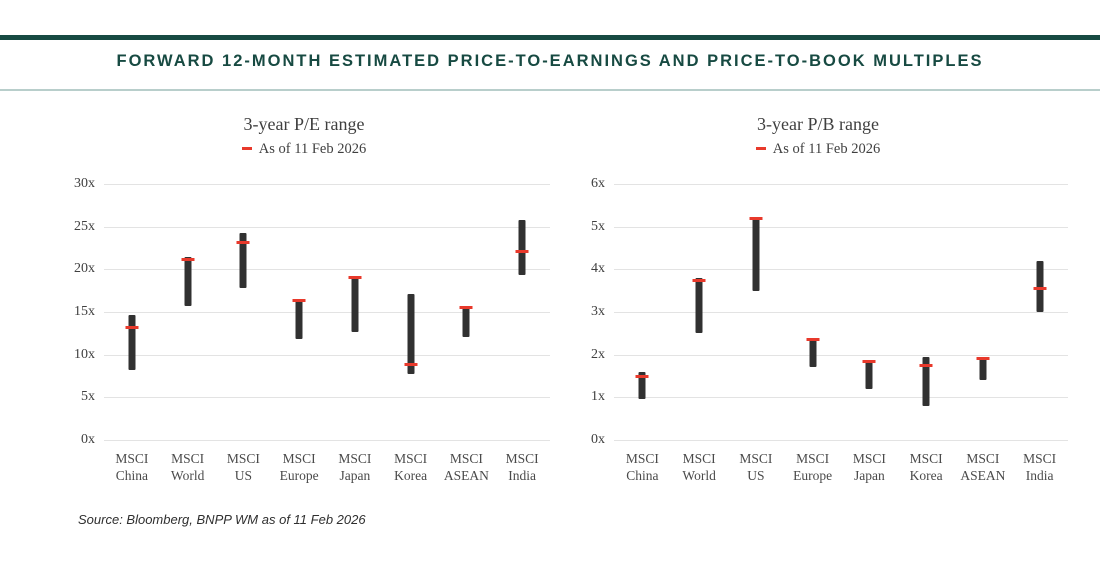 This screenshot has width=1100, height=570. Describe the element at coordinates (304, 124) in the screenshot. I see `pe-chart-title: 3-year P/E range` at that location.